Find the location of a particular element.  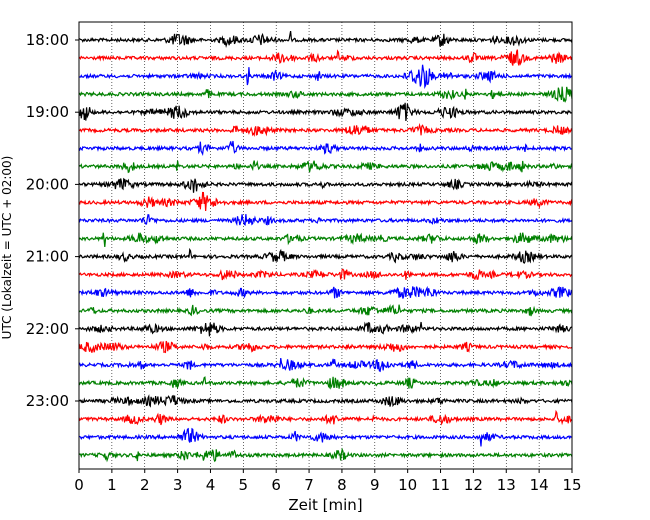

x-tick-label: 1 is located at coordinates (112, 485).